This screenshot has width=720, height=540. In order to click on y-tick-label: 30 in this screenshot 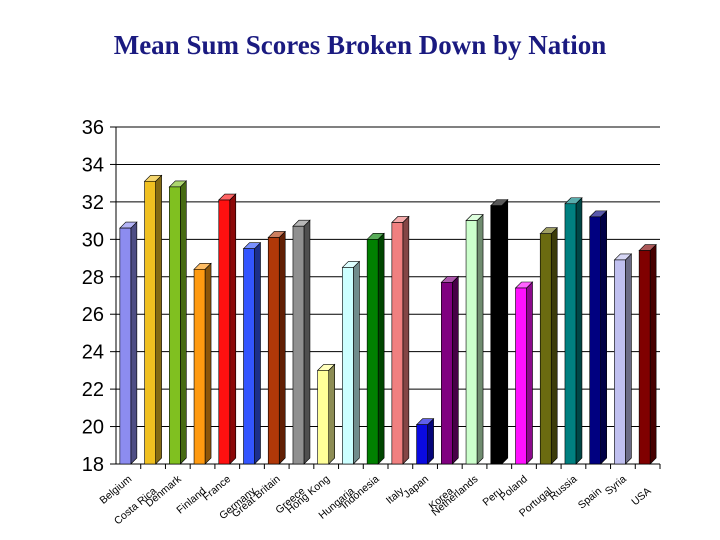, I will do `click(93, 240)`.